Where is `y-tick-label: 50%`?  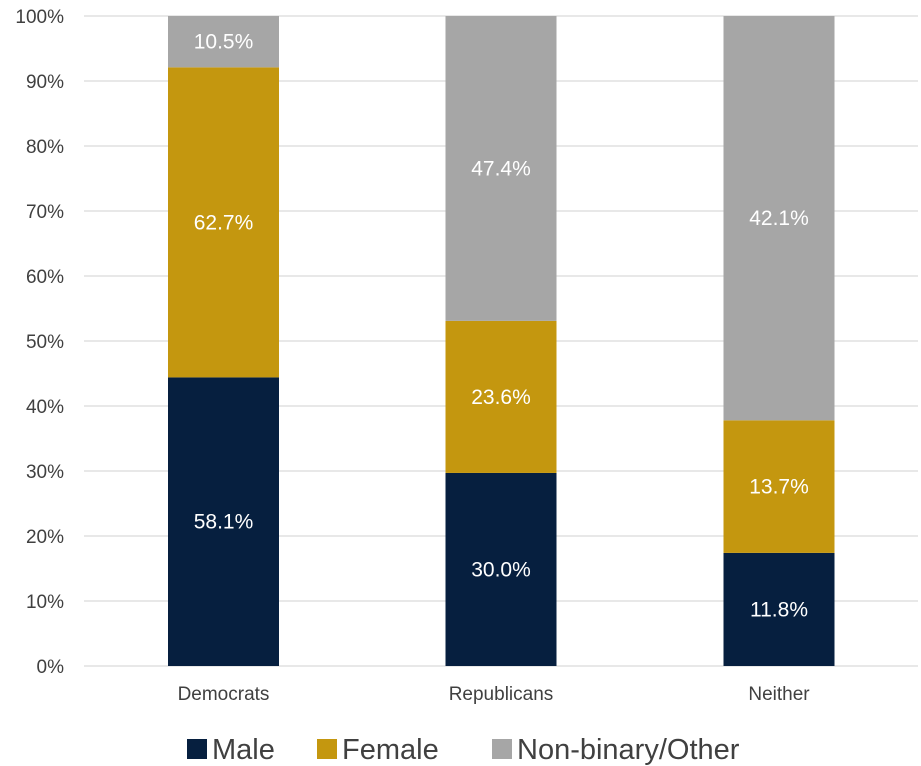 y-tick-label: 50% is located at coordinates (45, 342).